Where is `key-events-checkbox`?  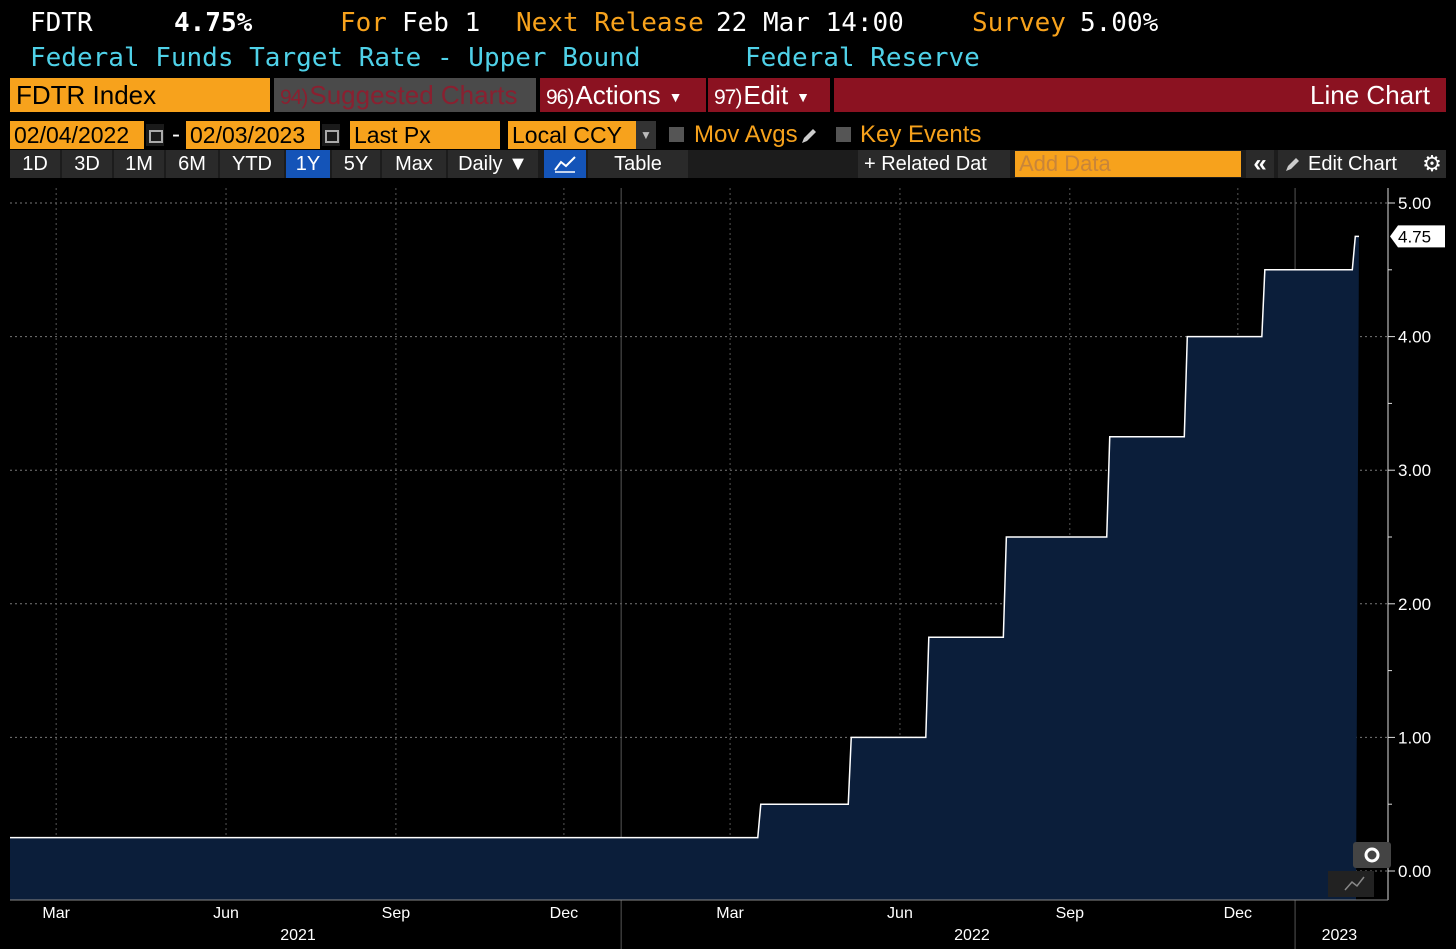
key-events-checkbox is located at coordinates (843, 134).